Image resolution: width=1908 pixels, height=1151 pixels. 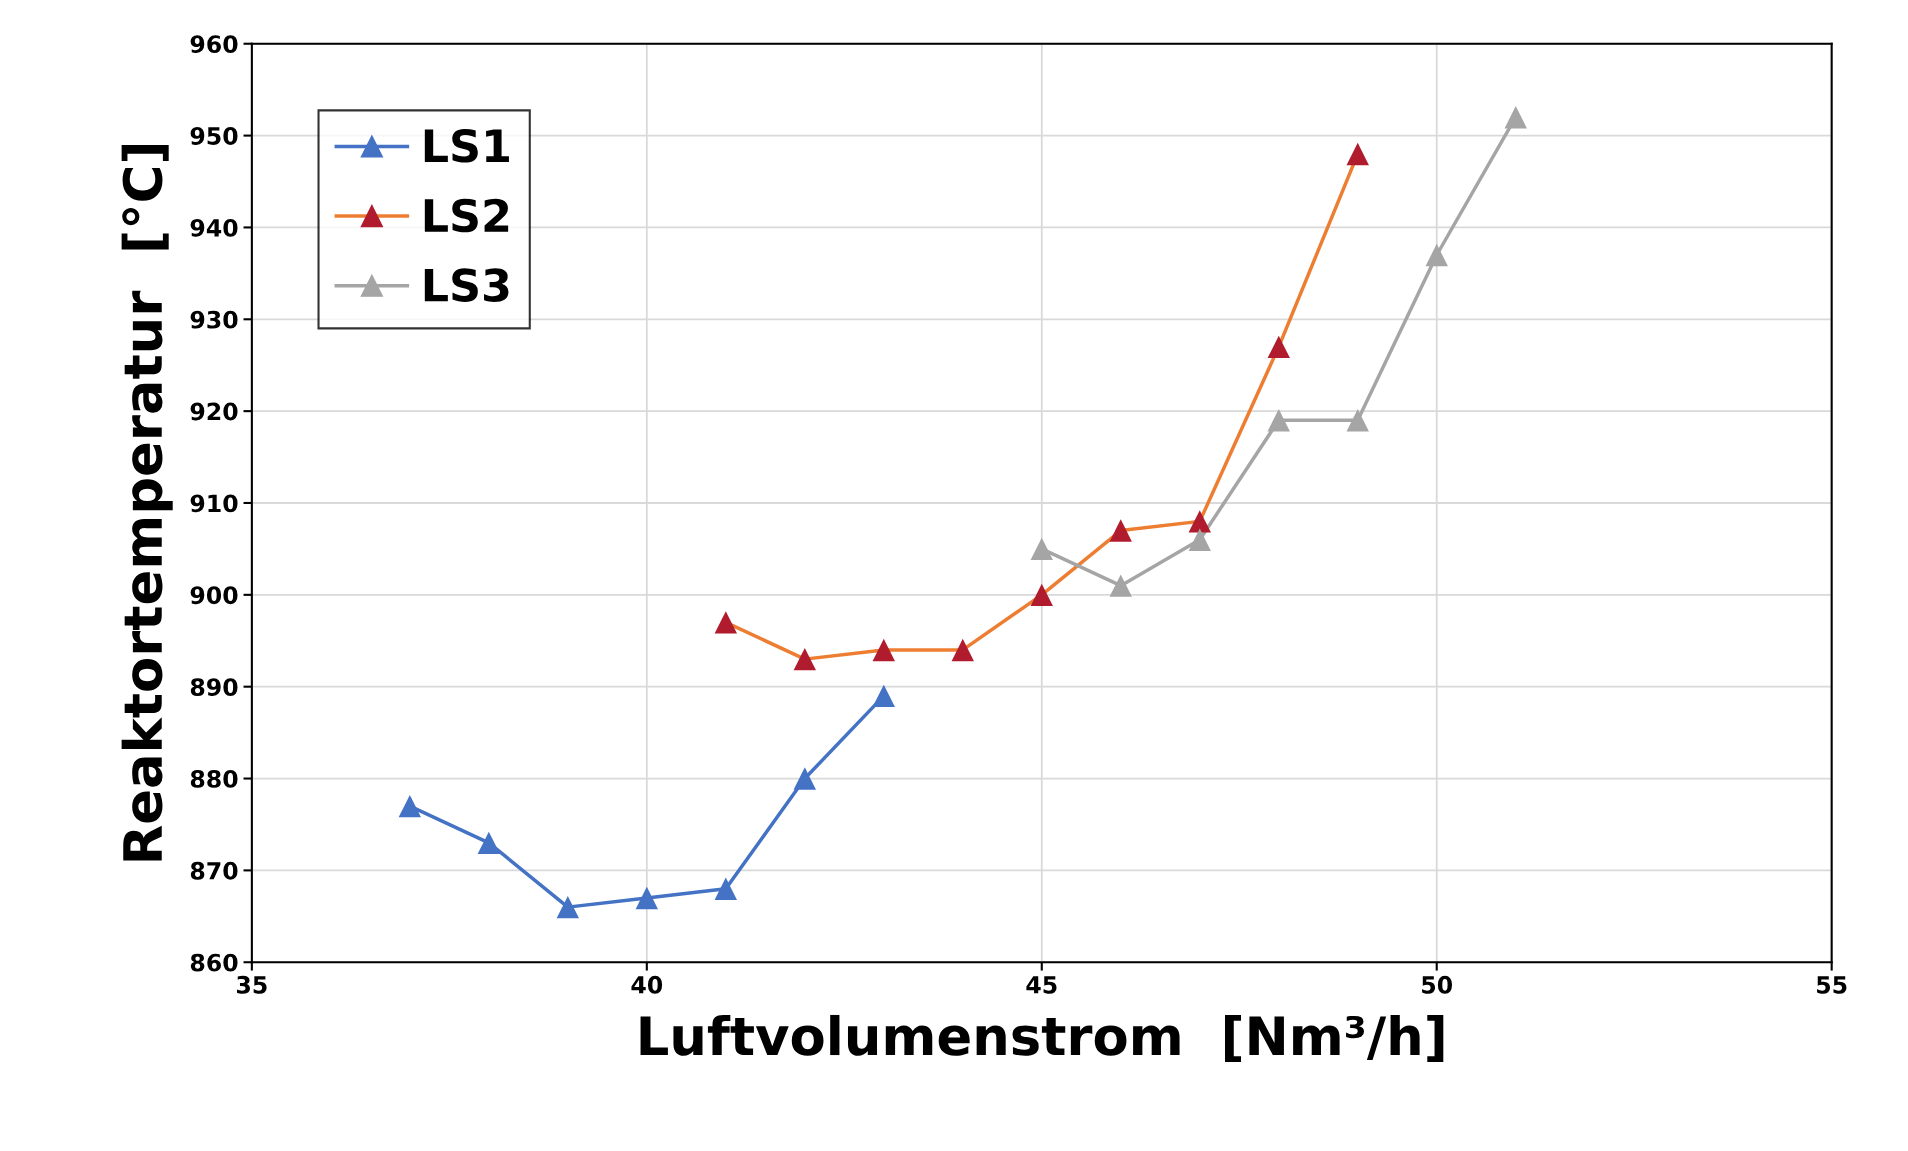 I want to click on y-tick-label: 960, so click(x=214, y=44).